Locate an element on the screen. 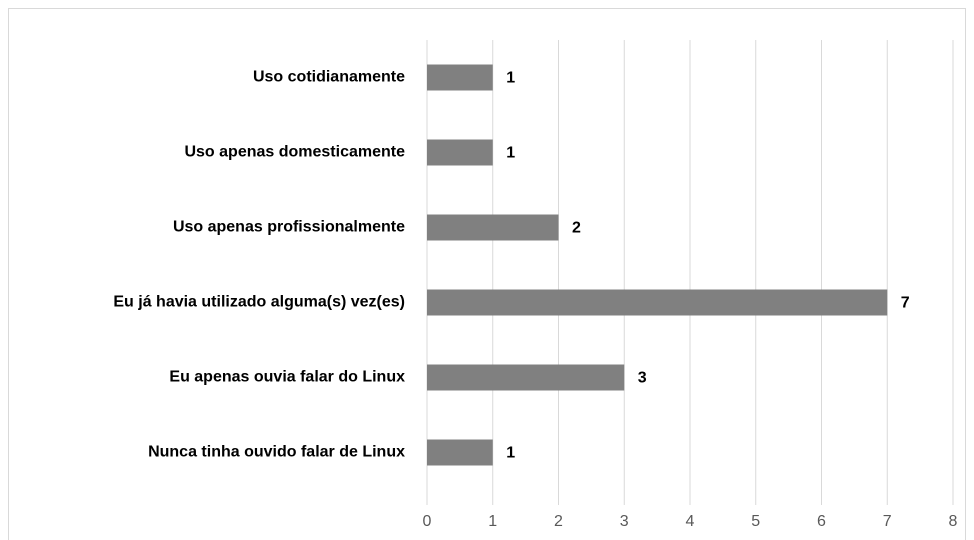  data-label: 2 is located at coordinates (576, 228).